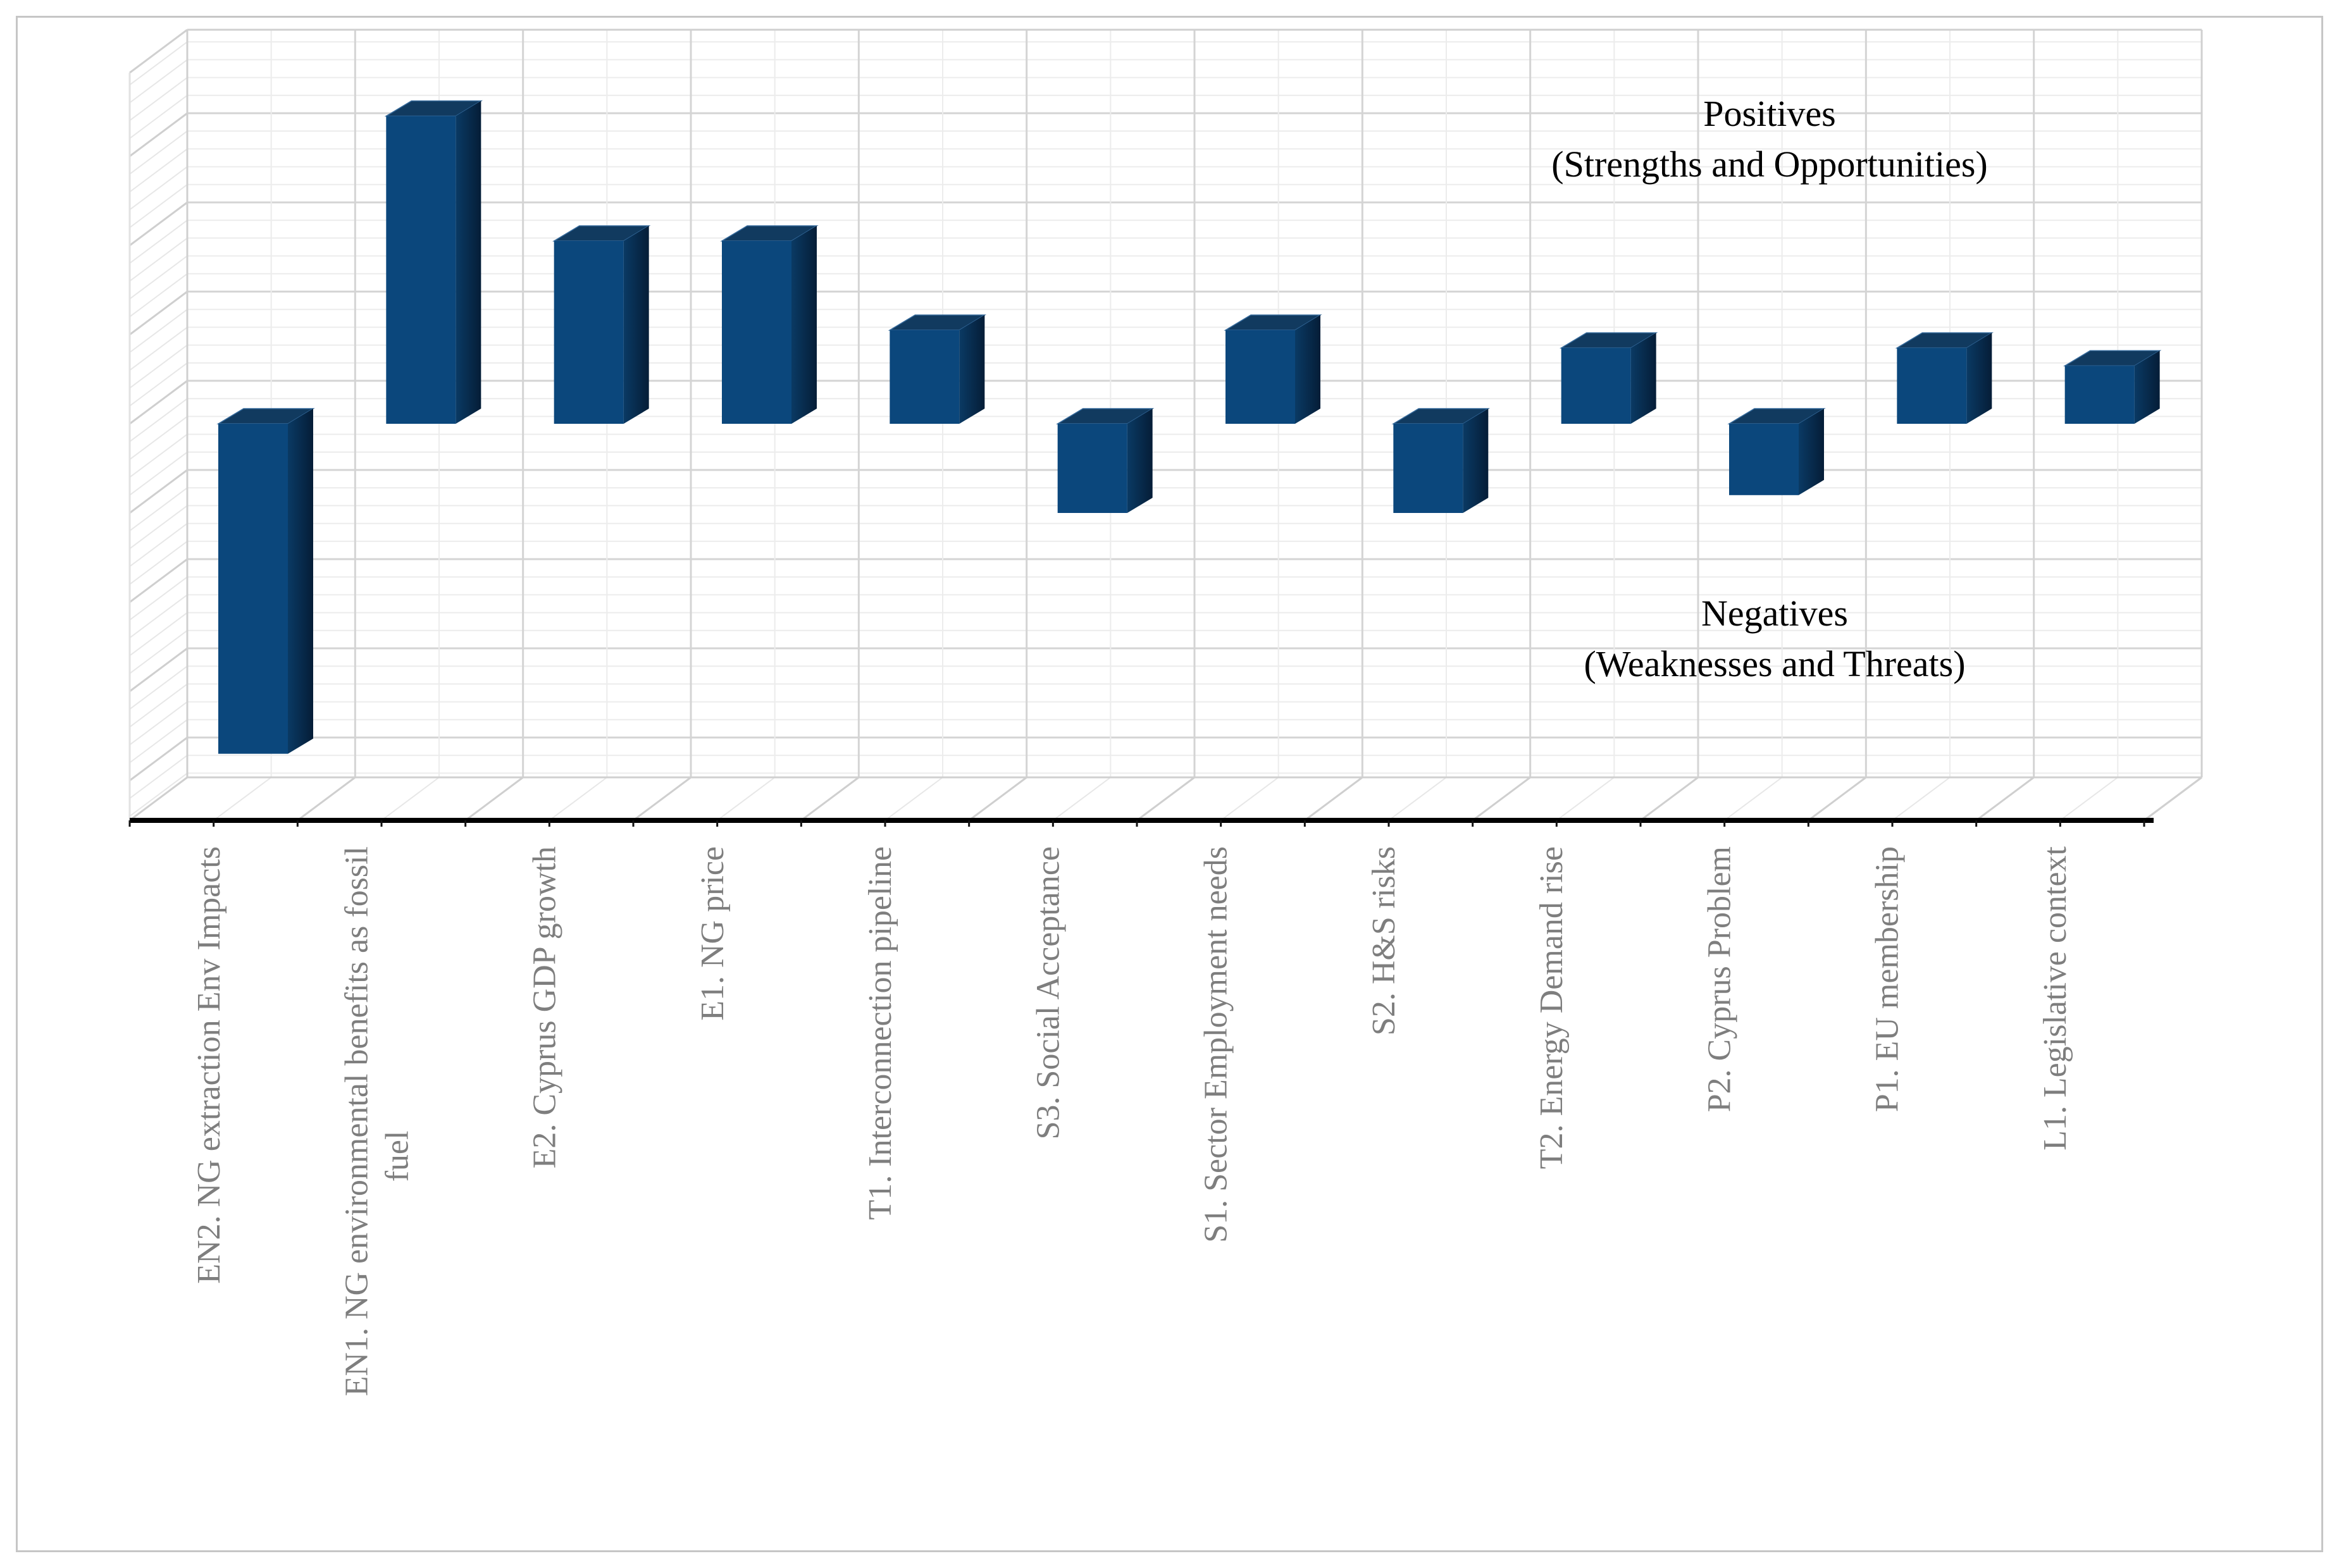  What do you see at coordinates (1774, 638) in the screenshot?
I see `negatives-annotation: Negatives (Weaknesses and Threats)` at bounding box center [1774, 638].